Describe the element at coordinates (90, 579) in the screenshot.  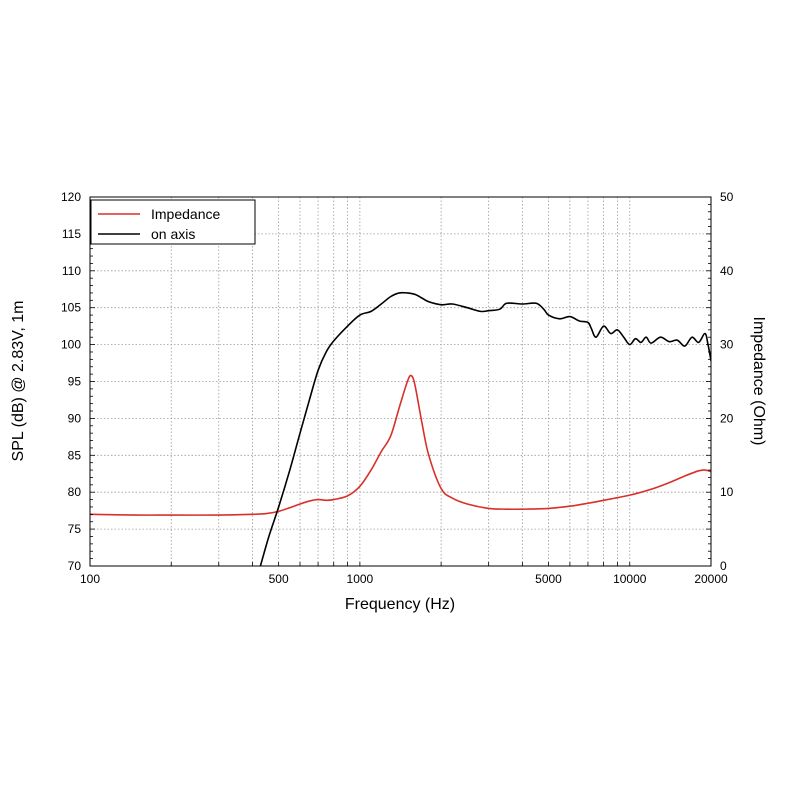
I see `x-tick-label: 100` at that location.